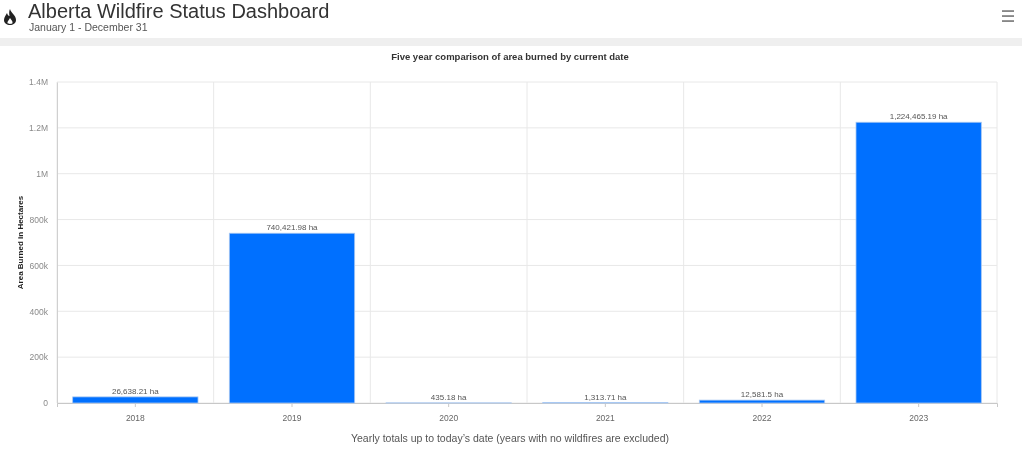  Describe the element at coordinates (762, 418) in the screenshot. I see `x-tick-label: 2022` at that location.